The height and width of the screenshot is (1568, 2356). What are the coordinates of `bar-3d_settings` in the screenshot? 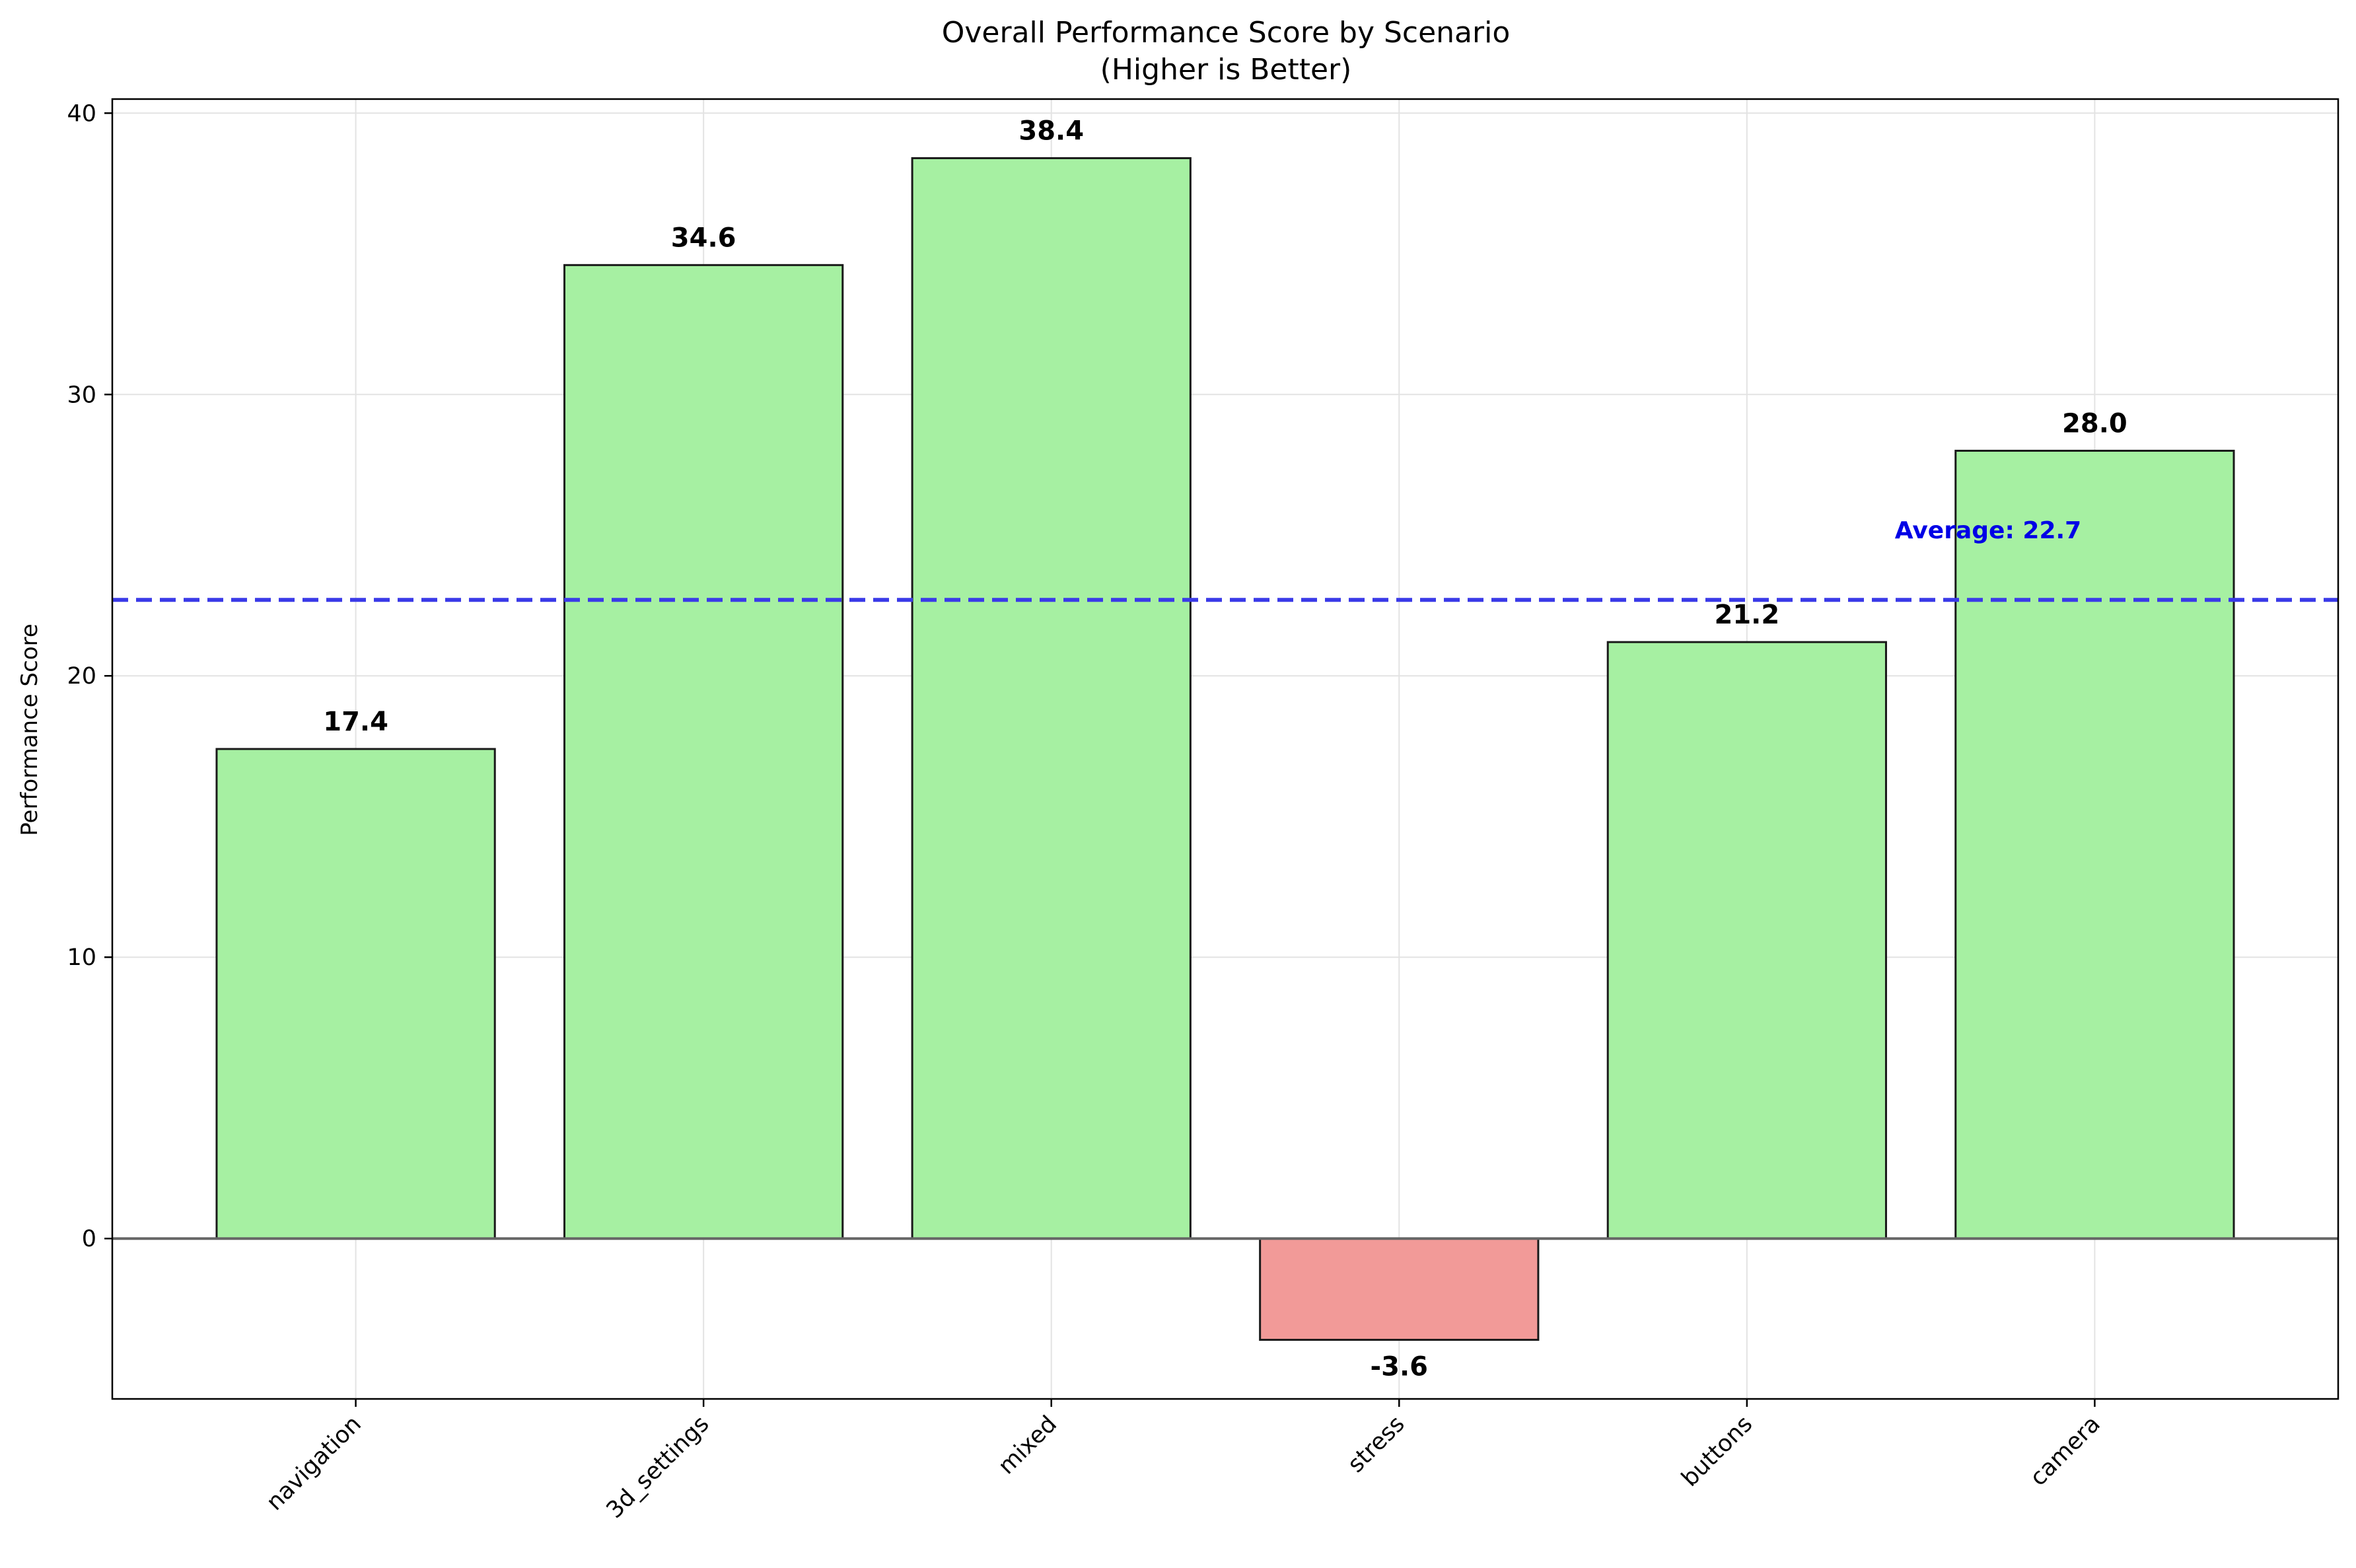 It's located at (703, 752).